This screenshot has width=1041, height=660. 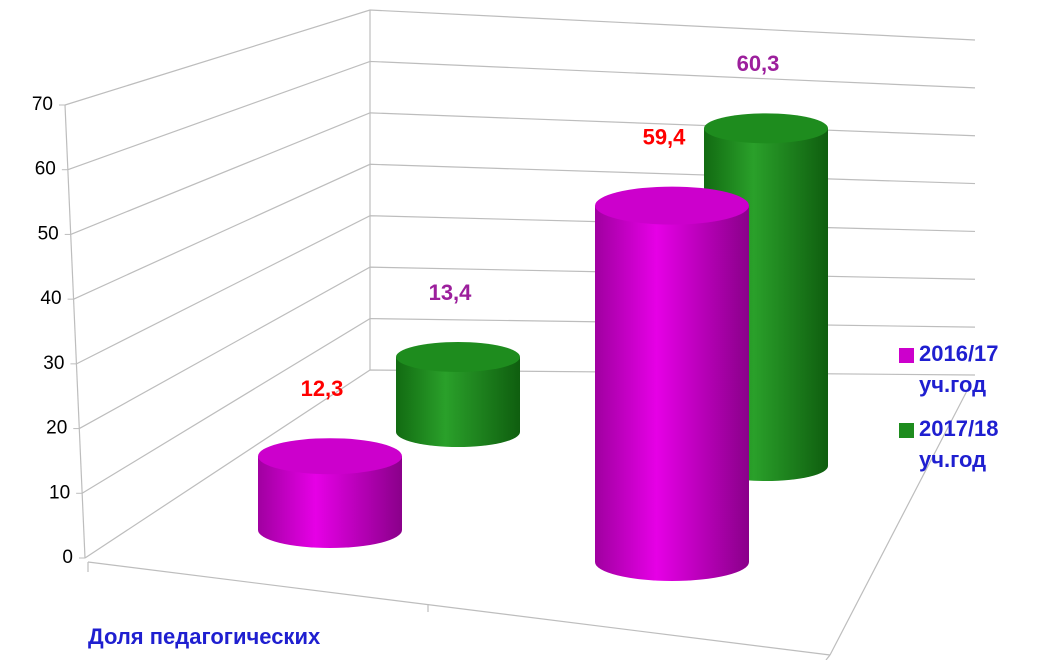 I want to click on data-label: 12,3, so click(x=322, y=388).